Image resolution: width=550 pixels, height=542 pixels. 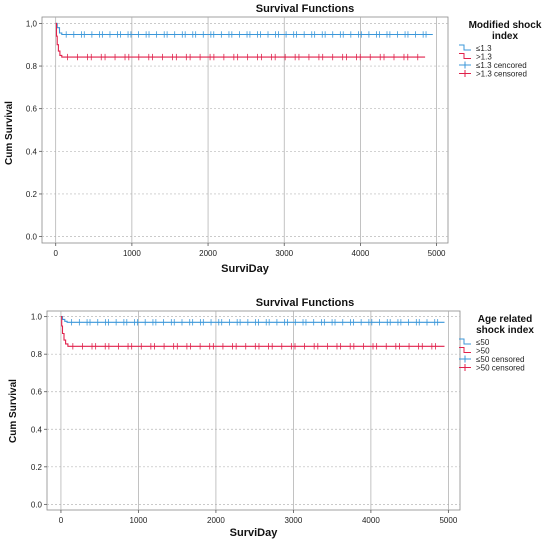 I want to click on legend-title: Modified shock index, so click(x=505, y=31).